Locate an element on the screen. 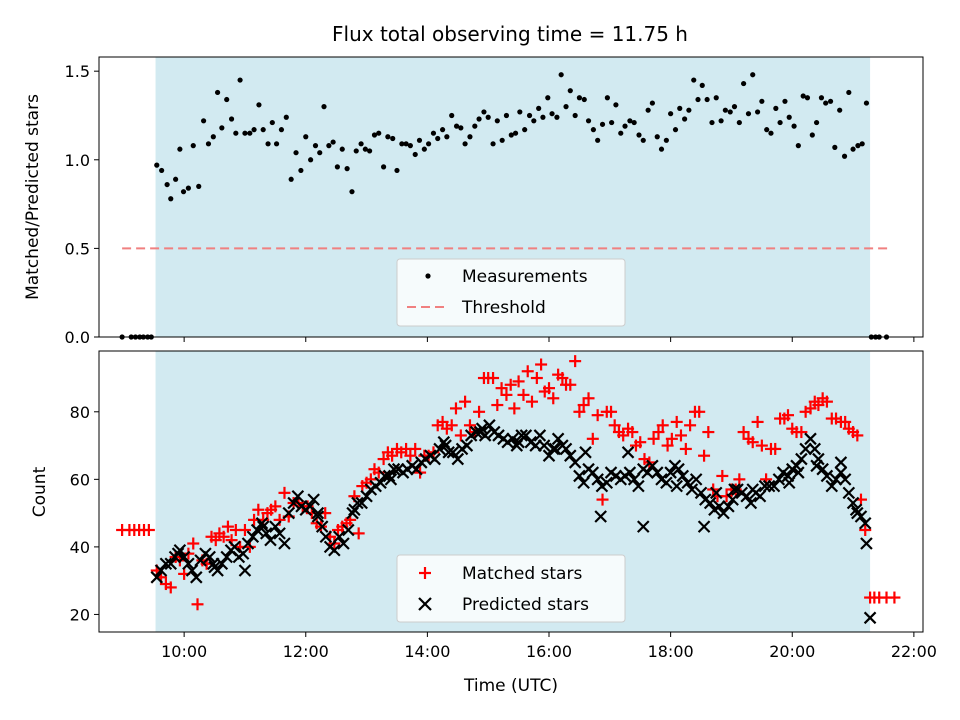 The image size is (960, 720). x-tick-label: 16:00 is located at coordinates (549, 651).